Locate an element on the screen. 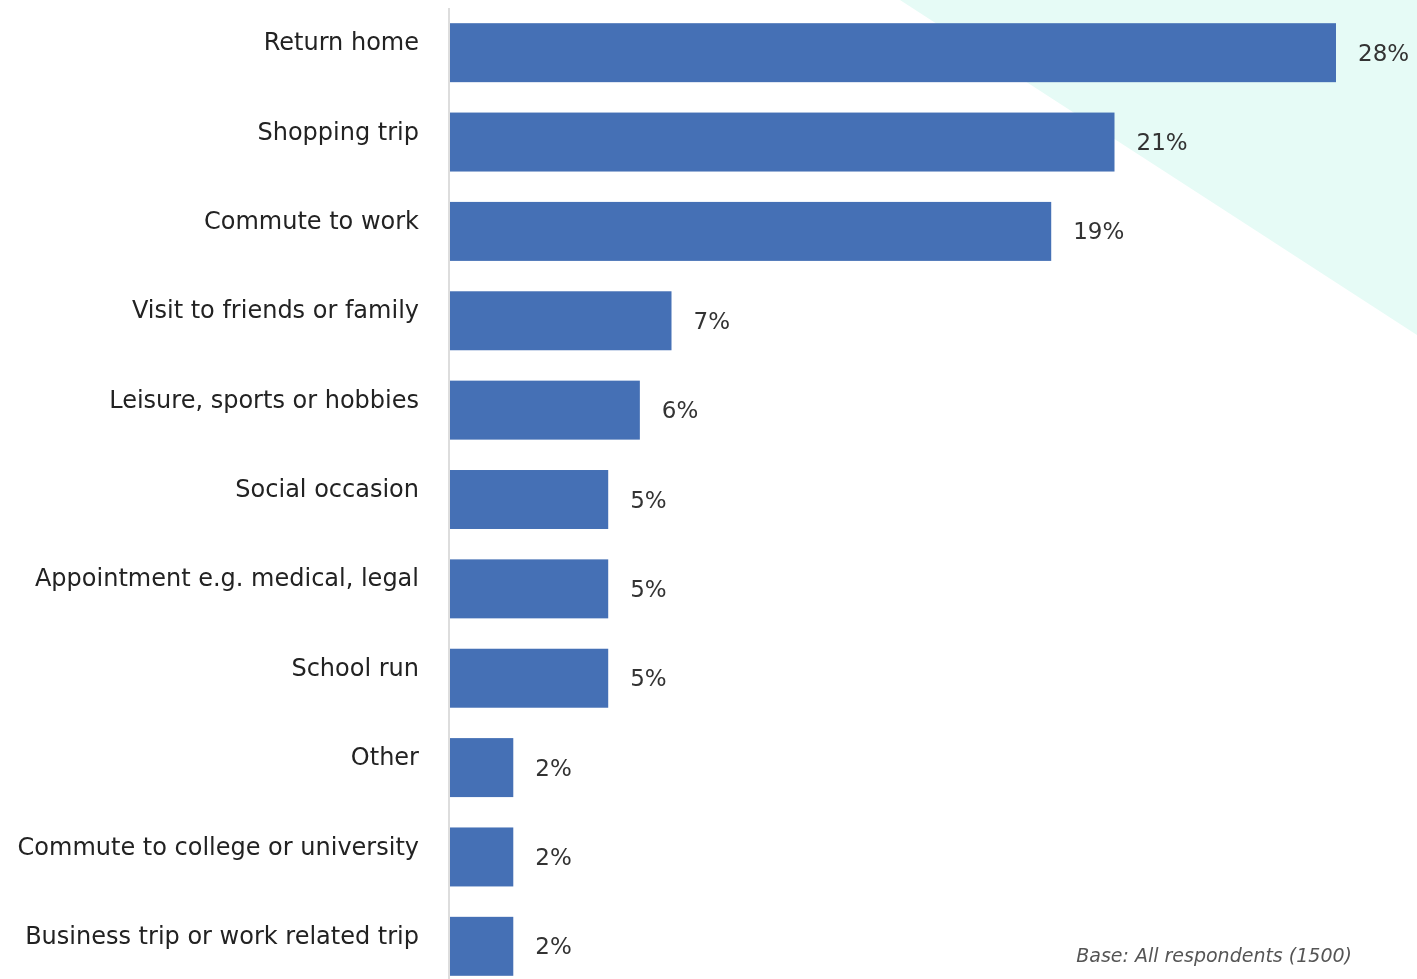  y-tick-label: Appointment e.g. medical, legal is located at coordinates (226, 578).